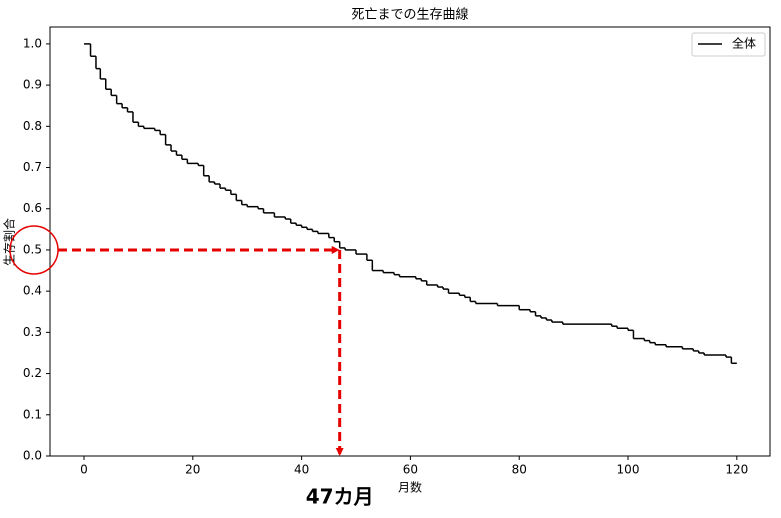  What do you see at coordinates (32, 414) in the screenshot?
I see `y-tick-label: 0.1` at bounding box center [32, 414].